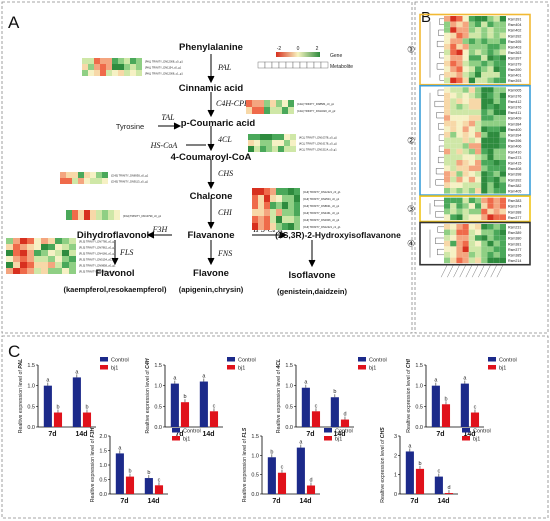 Image resolution: width=550 pixels, height=521 pixels. I want to click on cluster-row-label: Rsm374, so click(514, 207).